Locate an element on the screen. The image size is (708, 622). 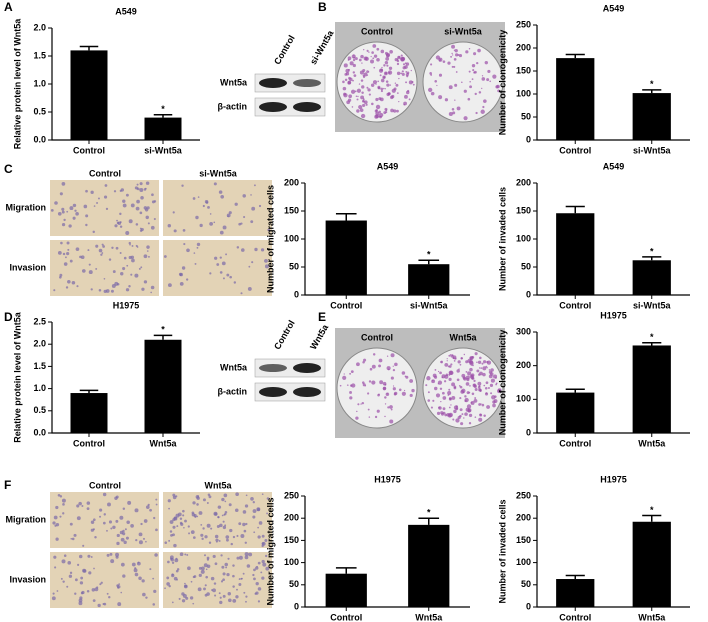
dish is located at coordinates (377, 388).